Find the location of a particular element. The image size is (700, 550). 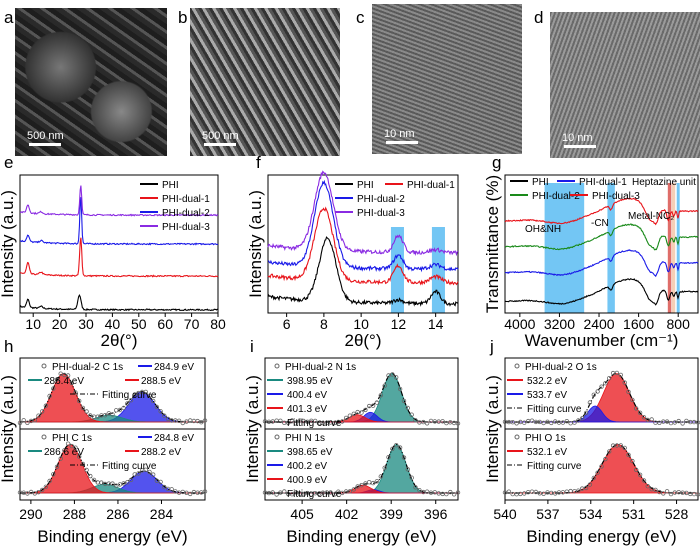

x-tick-label: 4000 is located at coordinates (519, 324).